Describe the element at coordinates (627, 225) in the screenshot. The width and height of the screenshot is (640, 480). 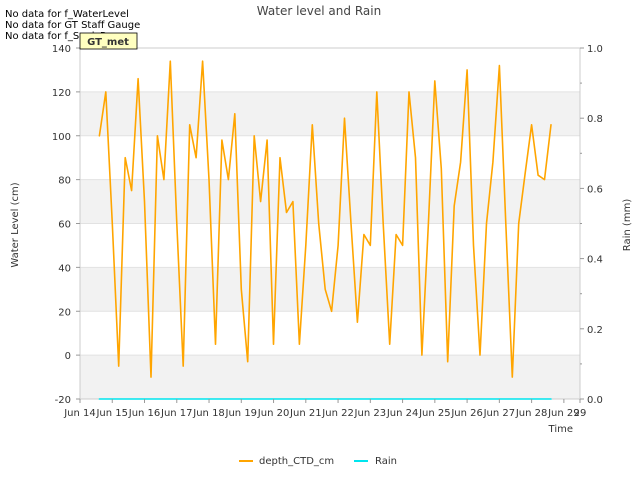
I see `y-axis-title-right: Rain (mm)` at that location.